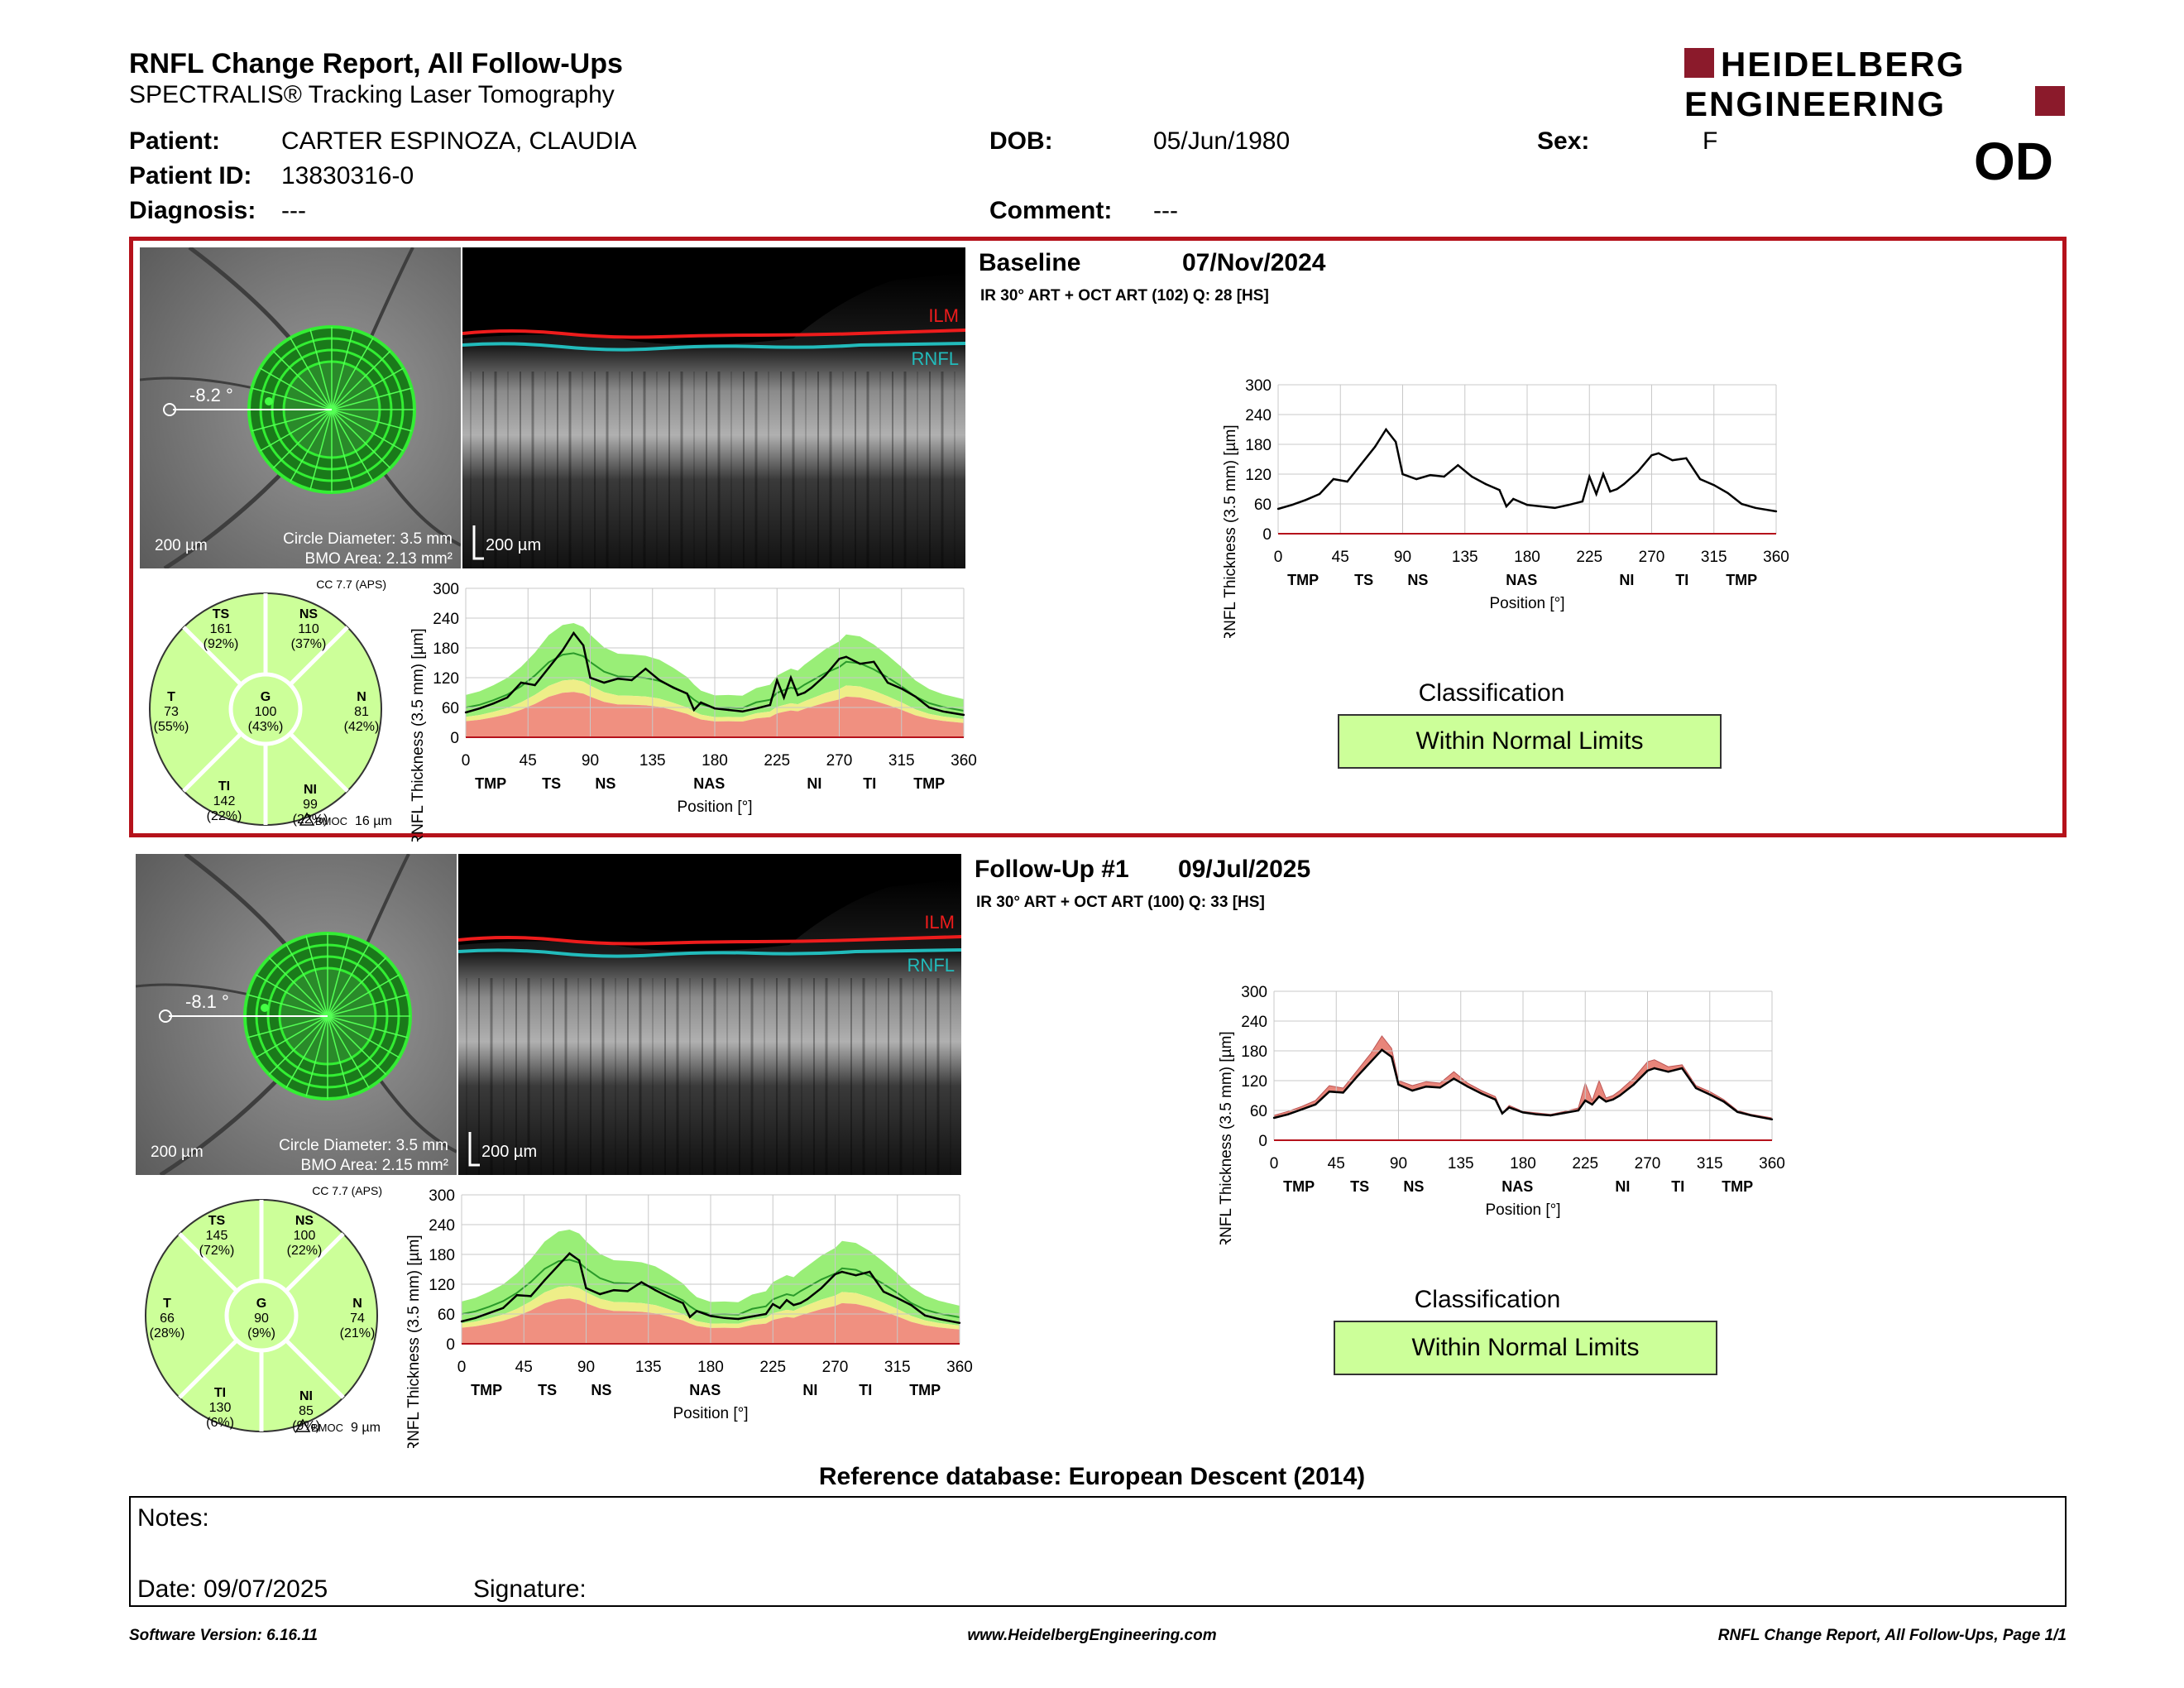  Describe the element at coordinates (1165, 210) in the screenshot. I see `comment-value: ---` at that location.